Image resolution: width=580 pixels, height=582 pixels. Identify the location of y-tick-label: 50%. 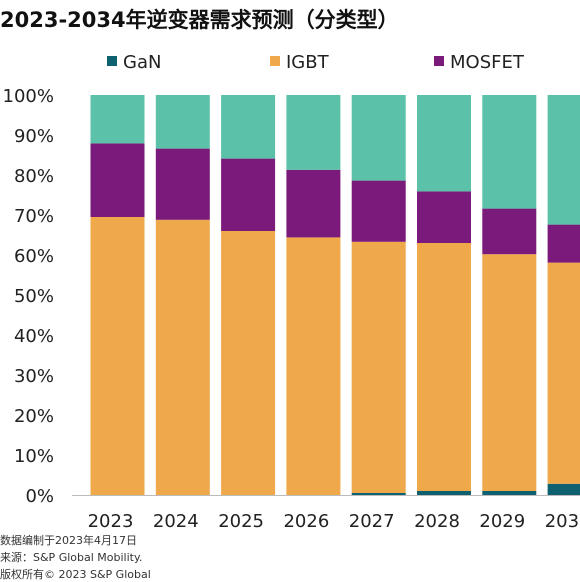
(34, 296).